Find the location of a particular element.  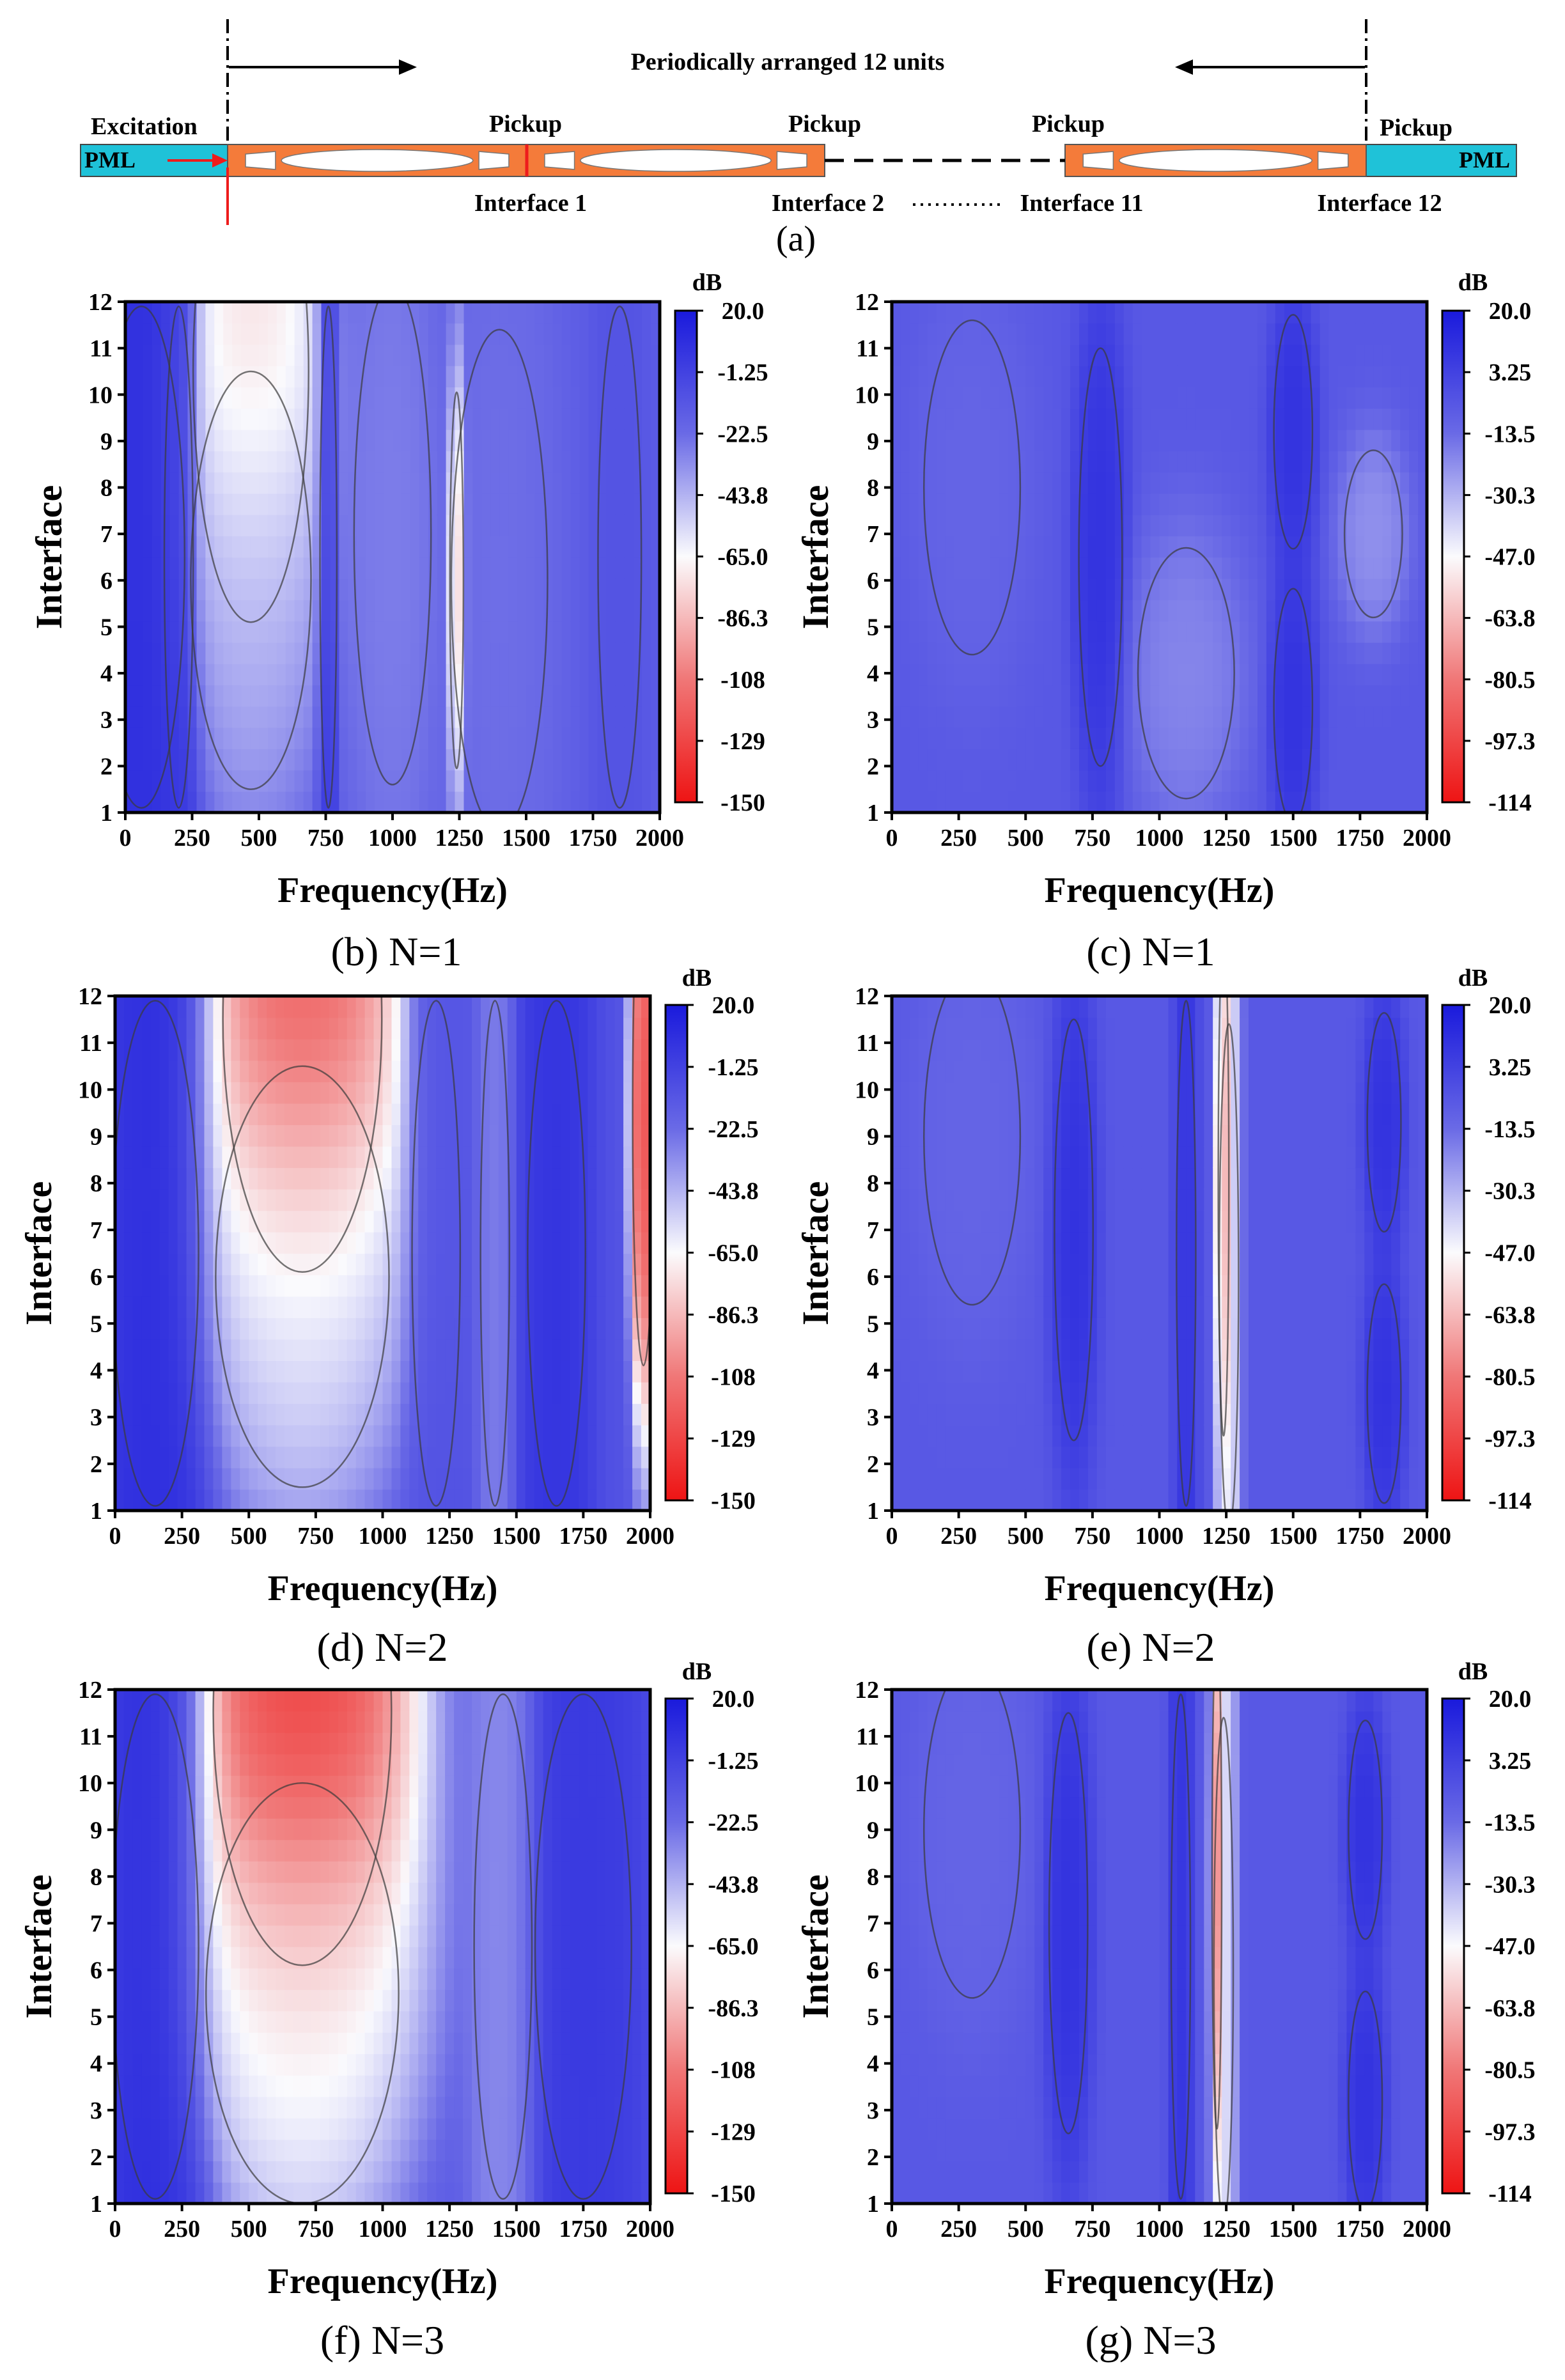

pickup-label-1: Pickup is located at coordinates (525, 124).